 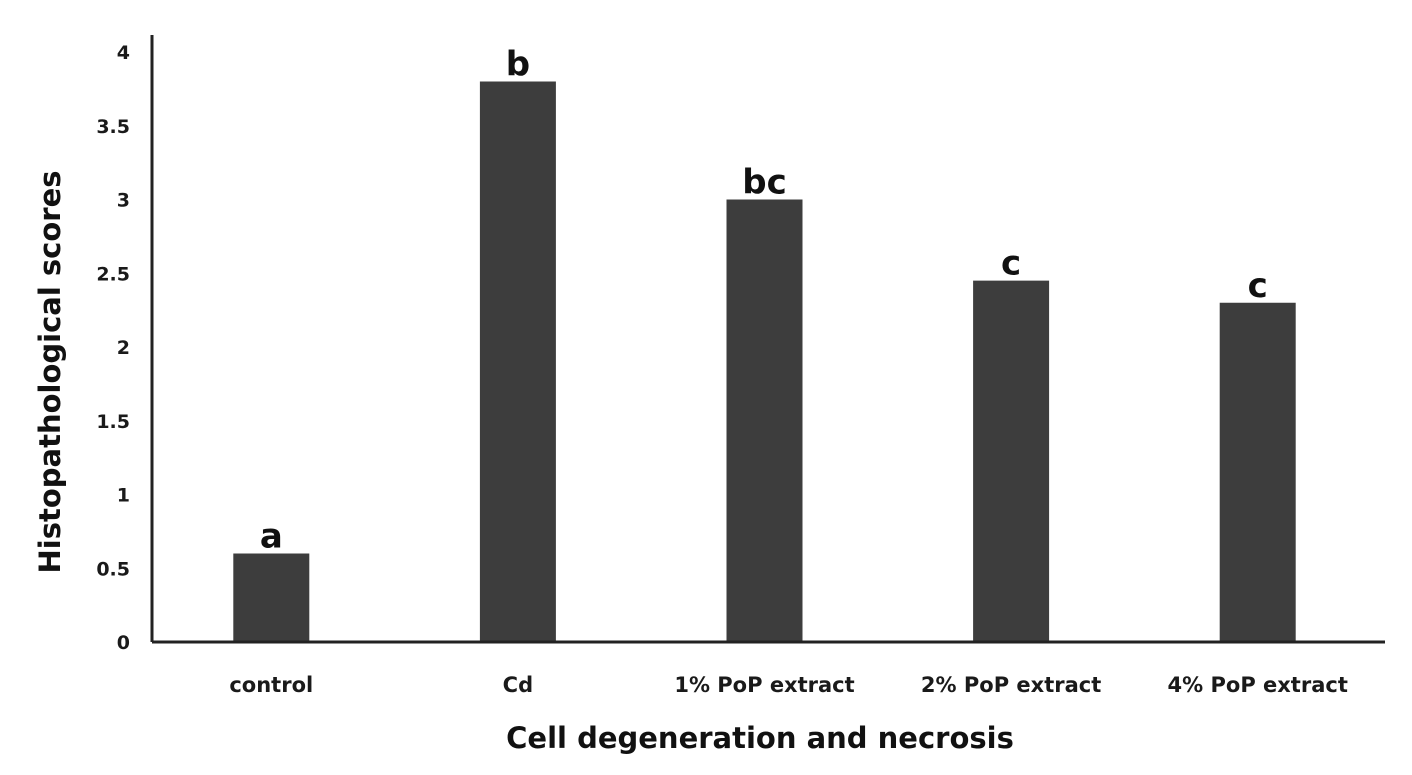 What do you see at coordinates (1258, 685) in the screenshot?
I see `x-category-label: 4% PoP extract` at bounding box center [1258, 685].